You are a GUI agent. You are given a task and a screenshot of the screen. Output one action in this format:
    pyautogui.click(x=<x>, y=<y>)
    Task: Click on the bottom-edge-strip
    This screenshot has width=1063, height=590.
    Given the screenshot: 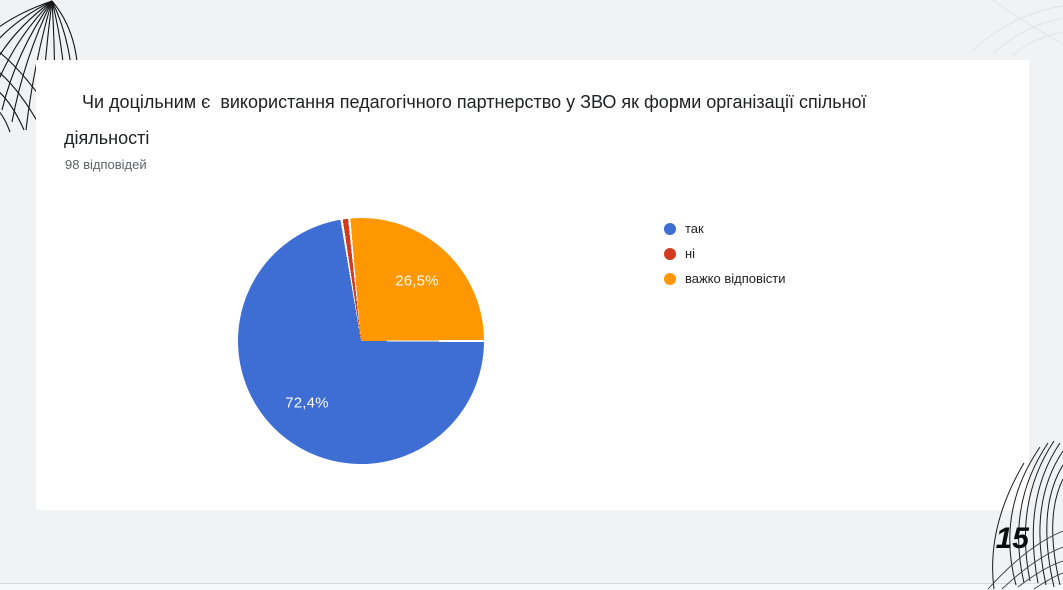 What is the action you would take?
    pyautogui.click(x=531, y=586)
    